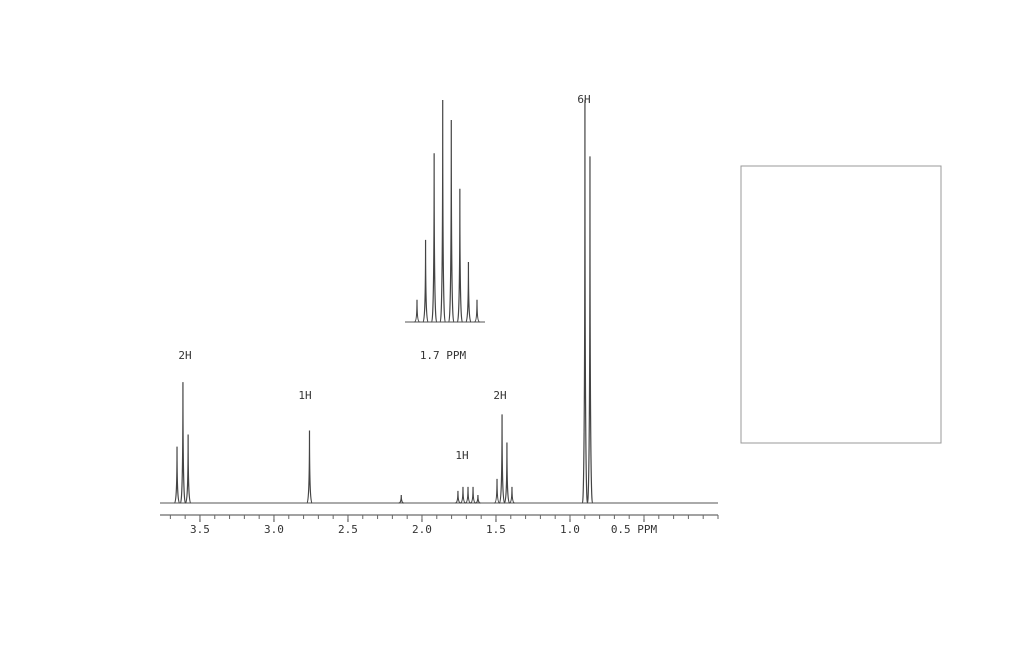  What do you see at coordinates (274, 529) in the screenshot?
I see `x-tick-label: 3.0` at bounding box center [274, 529].